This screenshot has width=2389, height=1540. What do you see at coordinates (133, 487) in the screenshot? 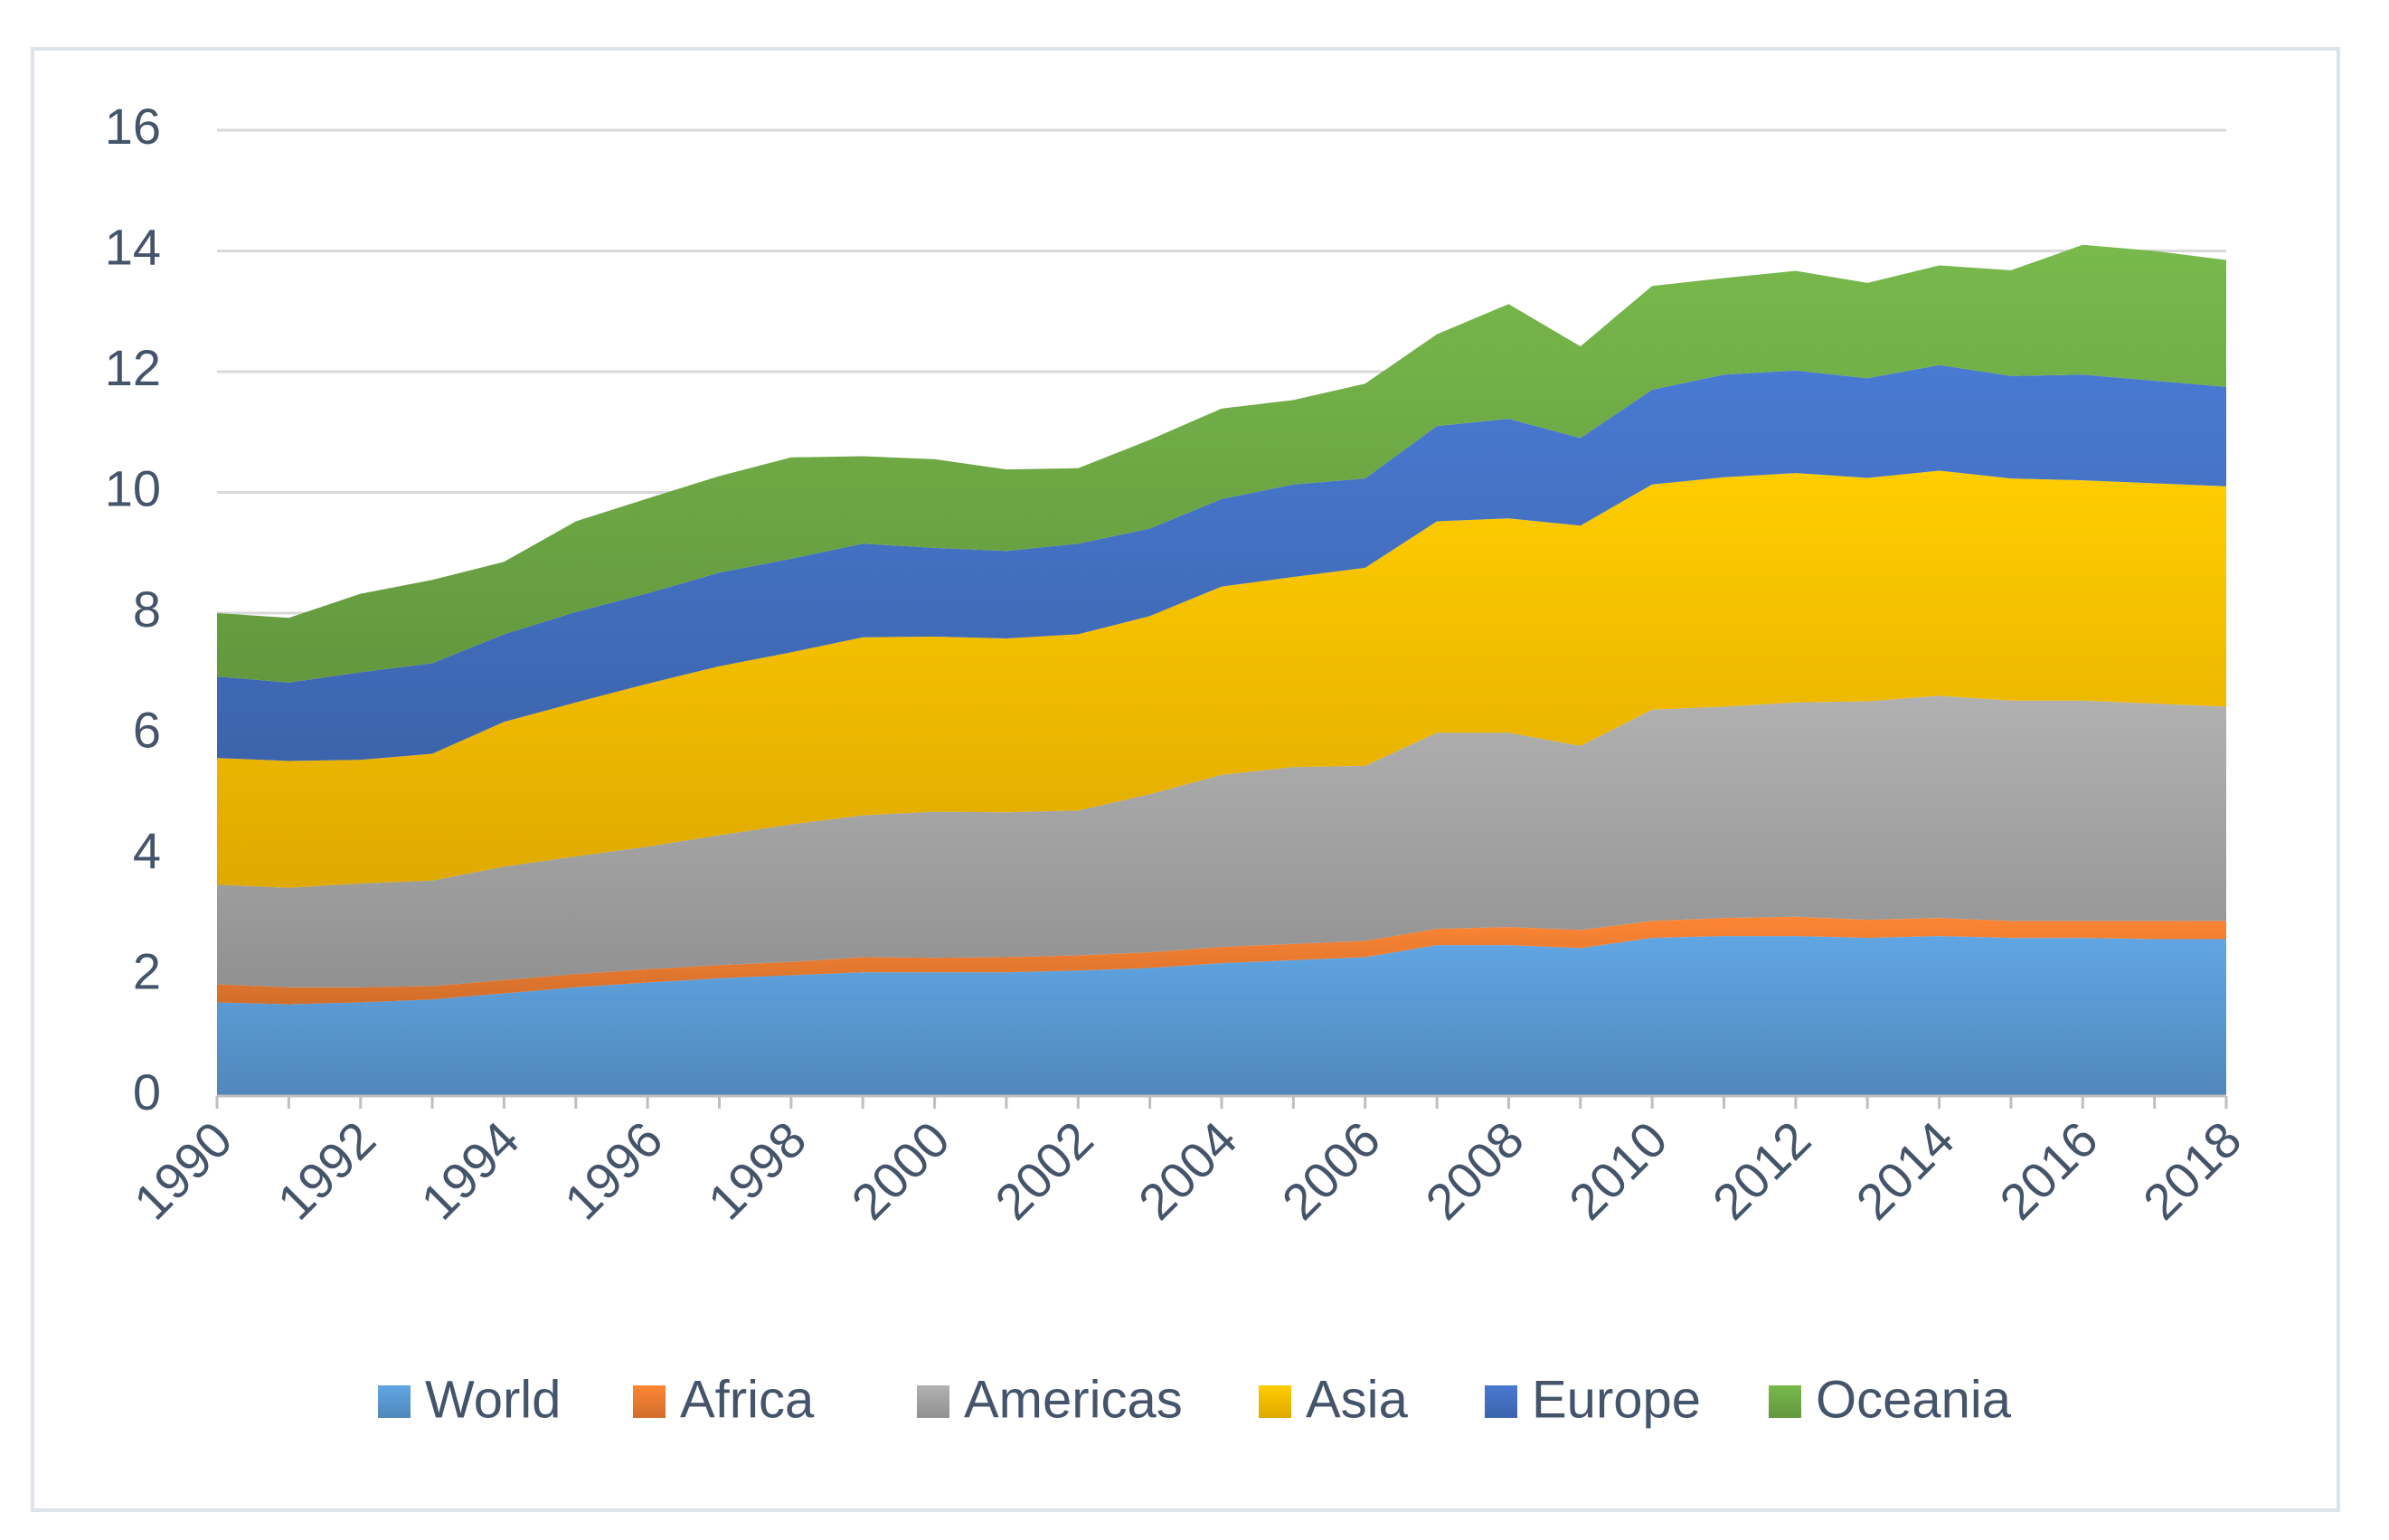
I see `y-tick-label-10: 10` at bounding box center [133, 487].